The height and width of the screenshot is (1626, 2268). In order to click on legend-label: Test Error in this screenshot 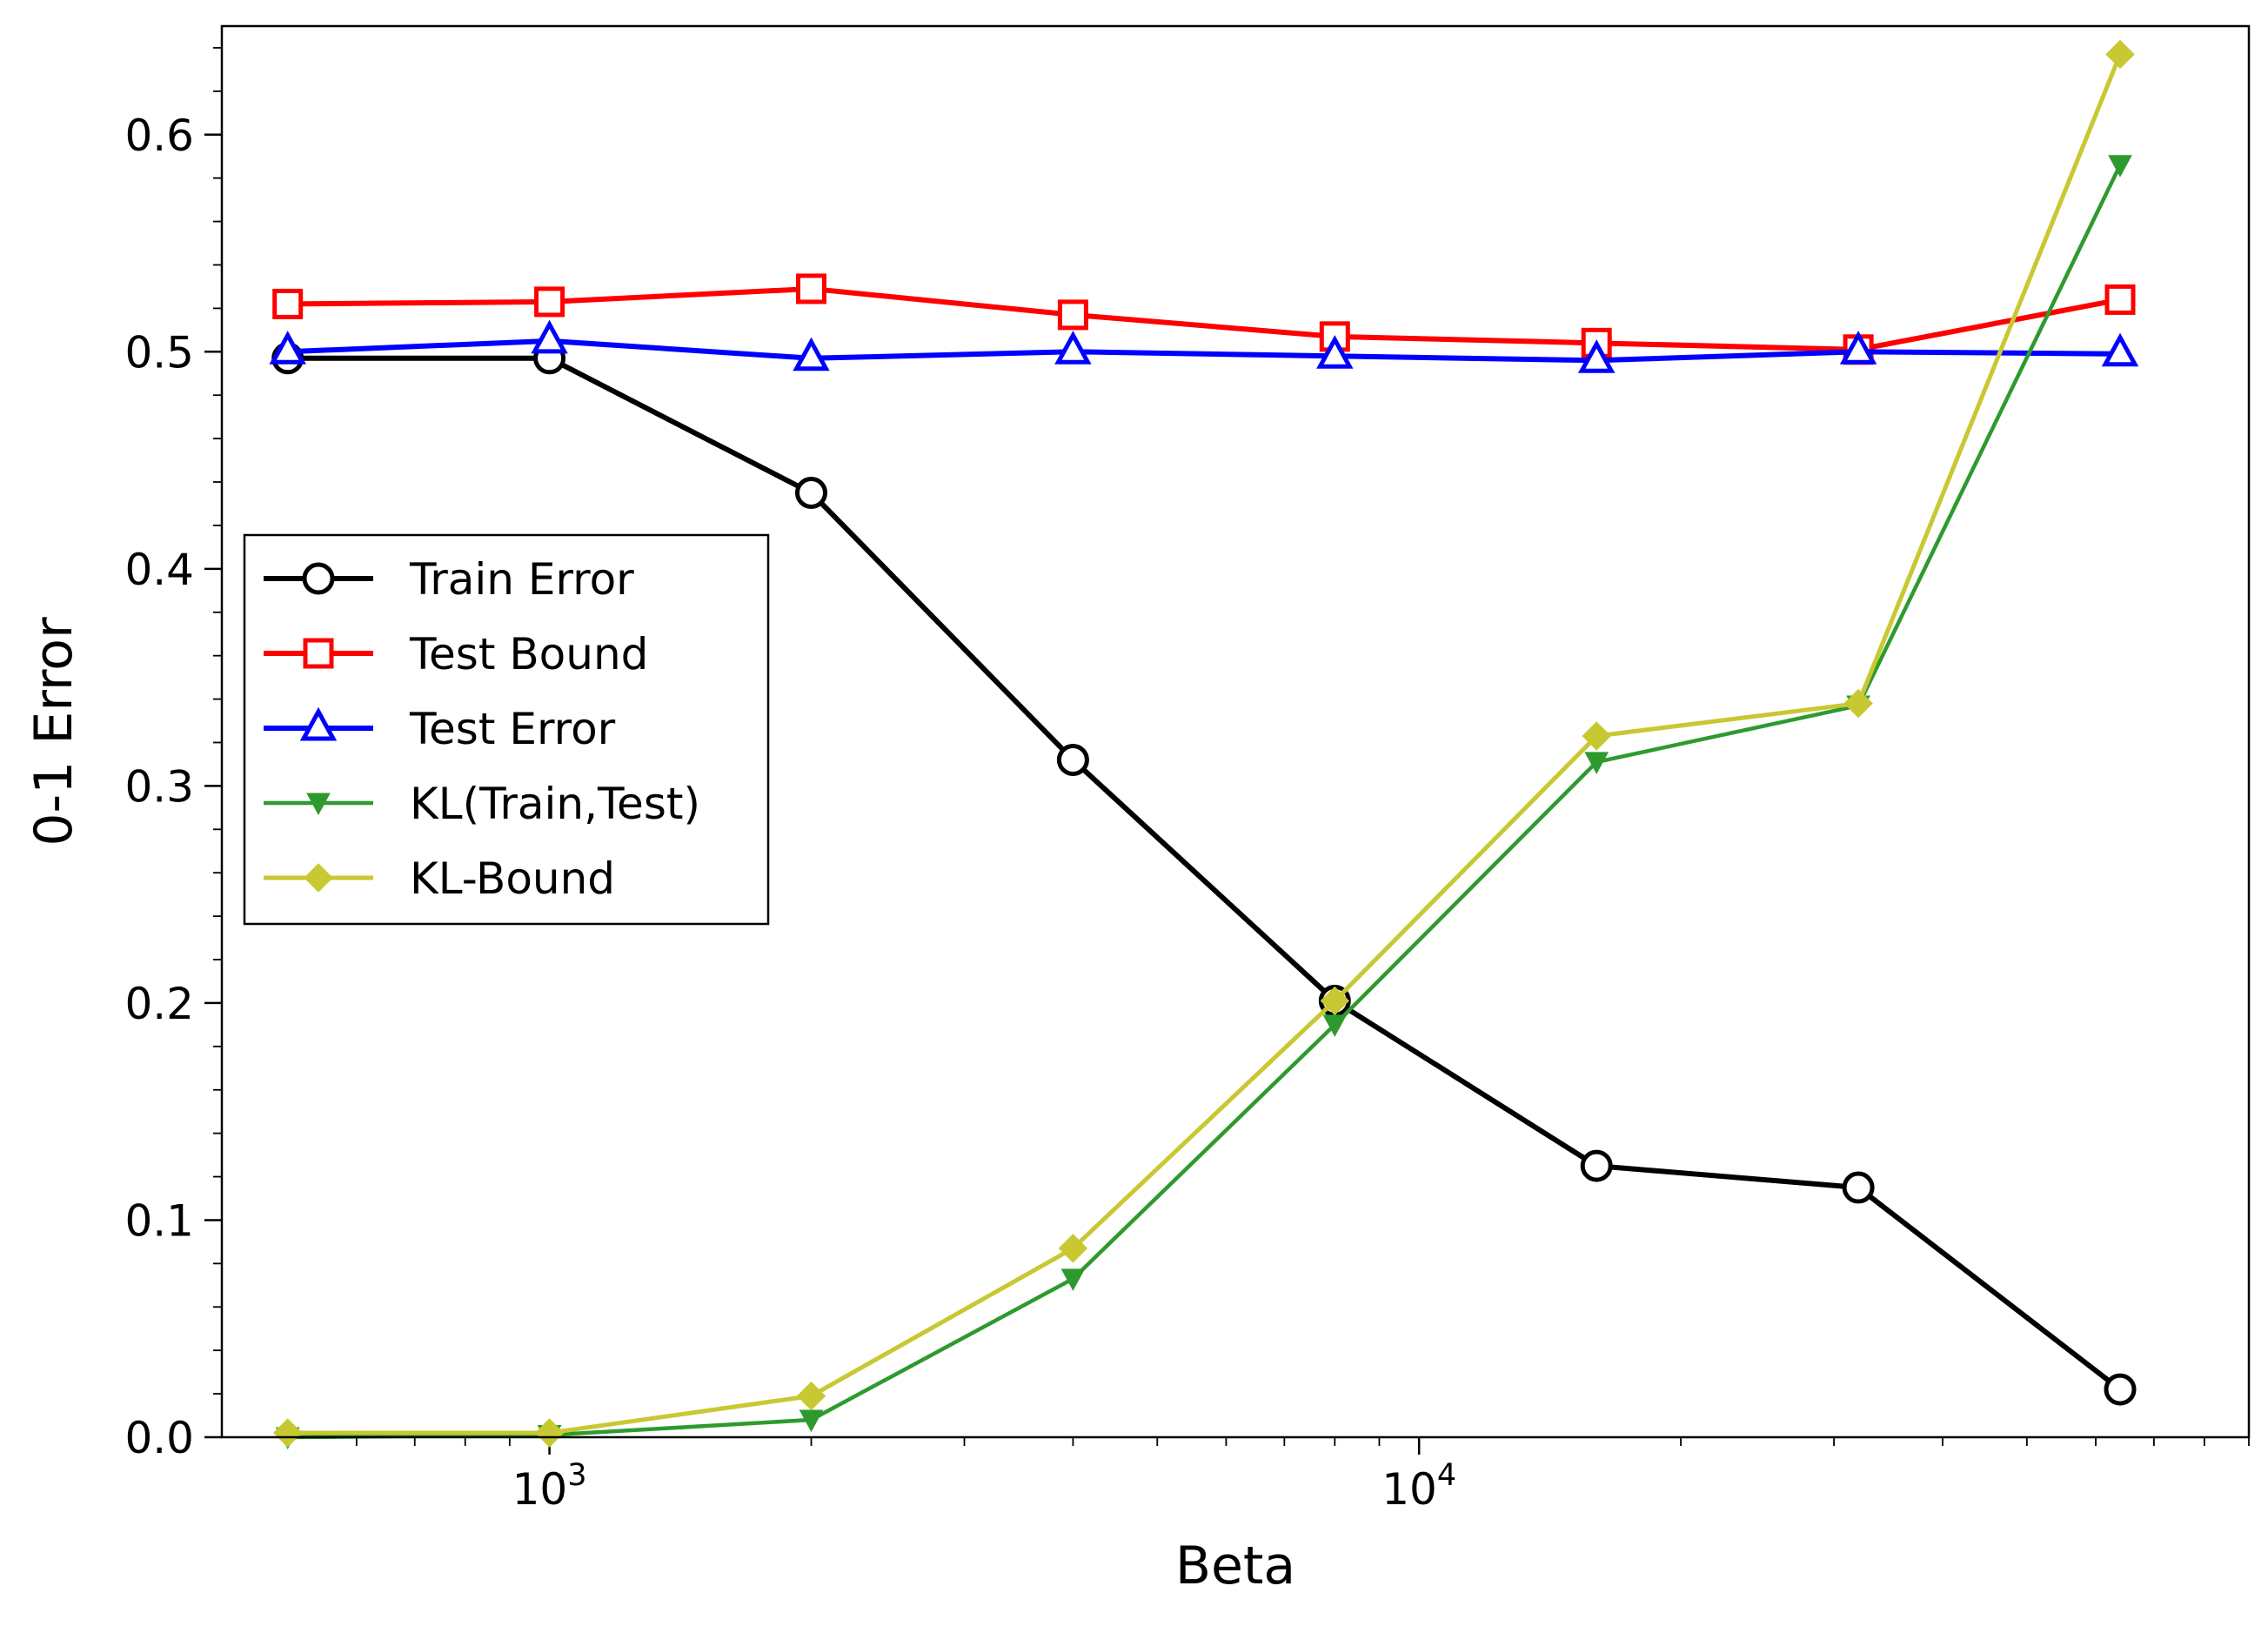, I will do `click(513, 729)`.